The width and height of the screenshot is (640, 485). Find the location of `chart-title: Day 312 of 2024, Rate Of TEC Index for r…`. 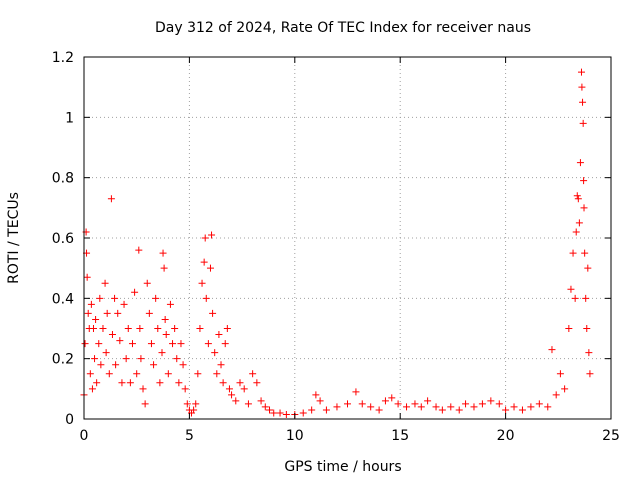

chart-title: Day 312 of 2024, Rate Of TEC Index for r… is located at coordinates (343, 28).